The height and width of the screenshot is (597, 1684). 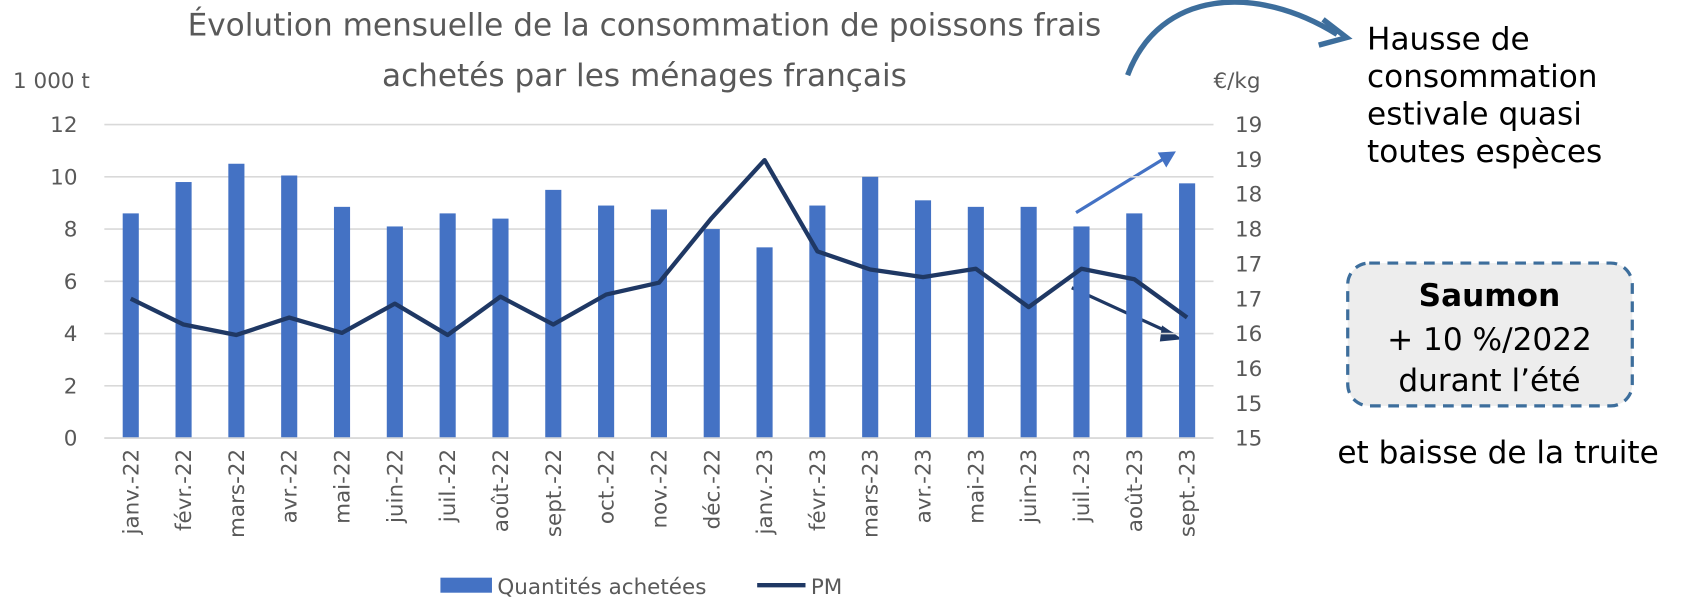 I want to click on y-tick-label: 6, so click(x=71, y=282).